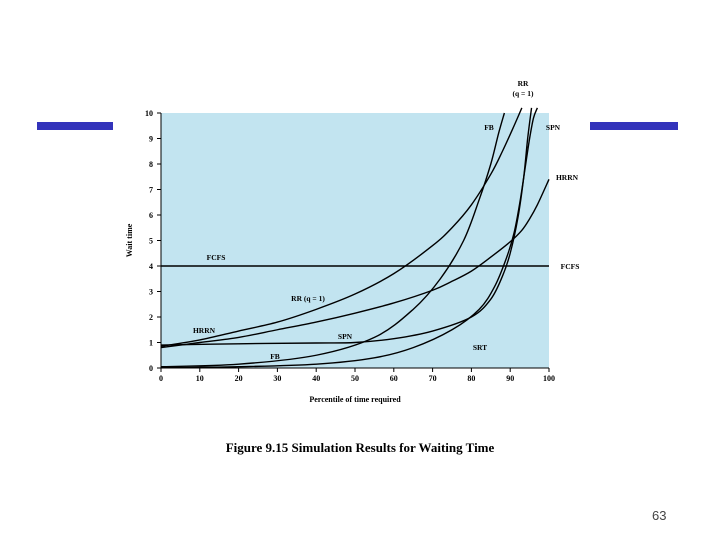  Describe the element at coordinates (151, 164) in the screenshot. I see `y-tick-label: 8` at that location.